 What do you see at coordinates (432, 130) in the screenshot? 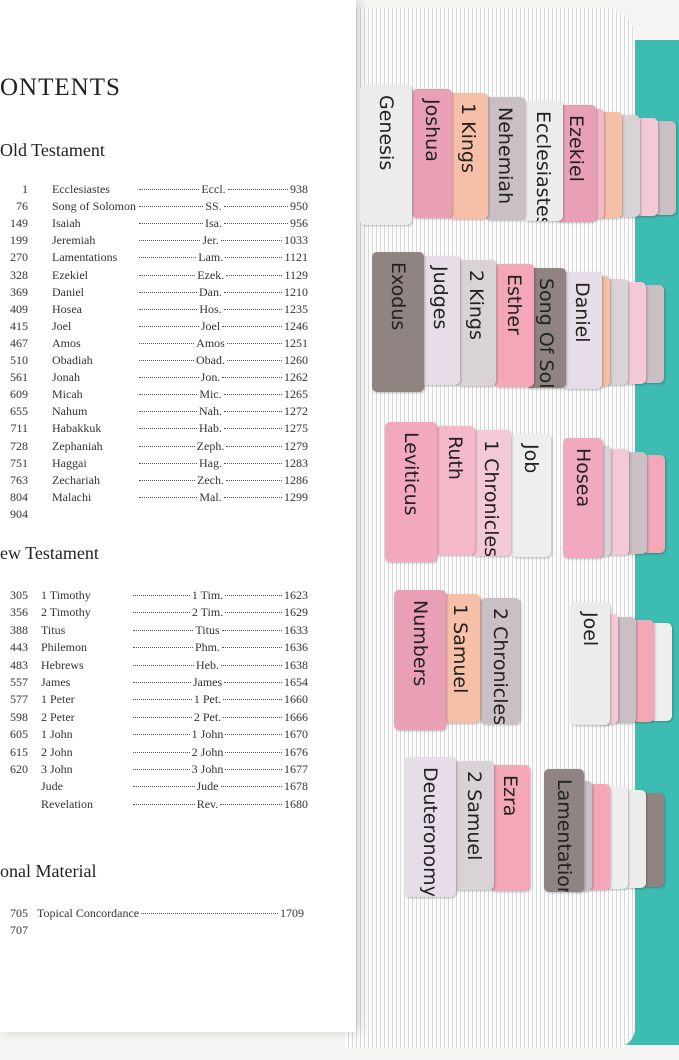
I see `tab-label: Joshua` at bounding box center [432, 130].